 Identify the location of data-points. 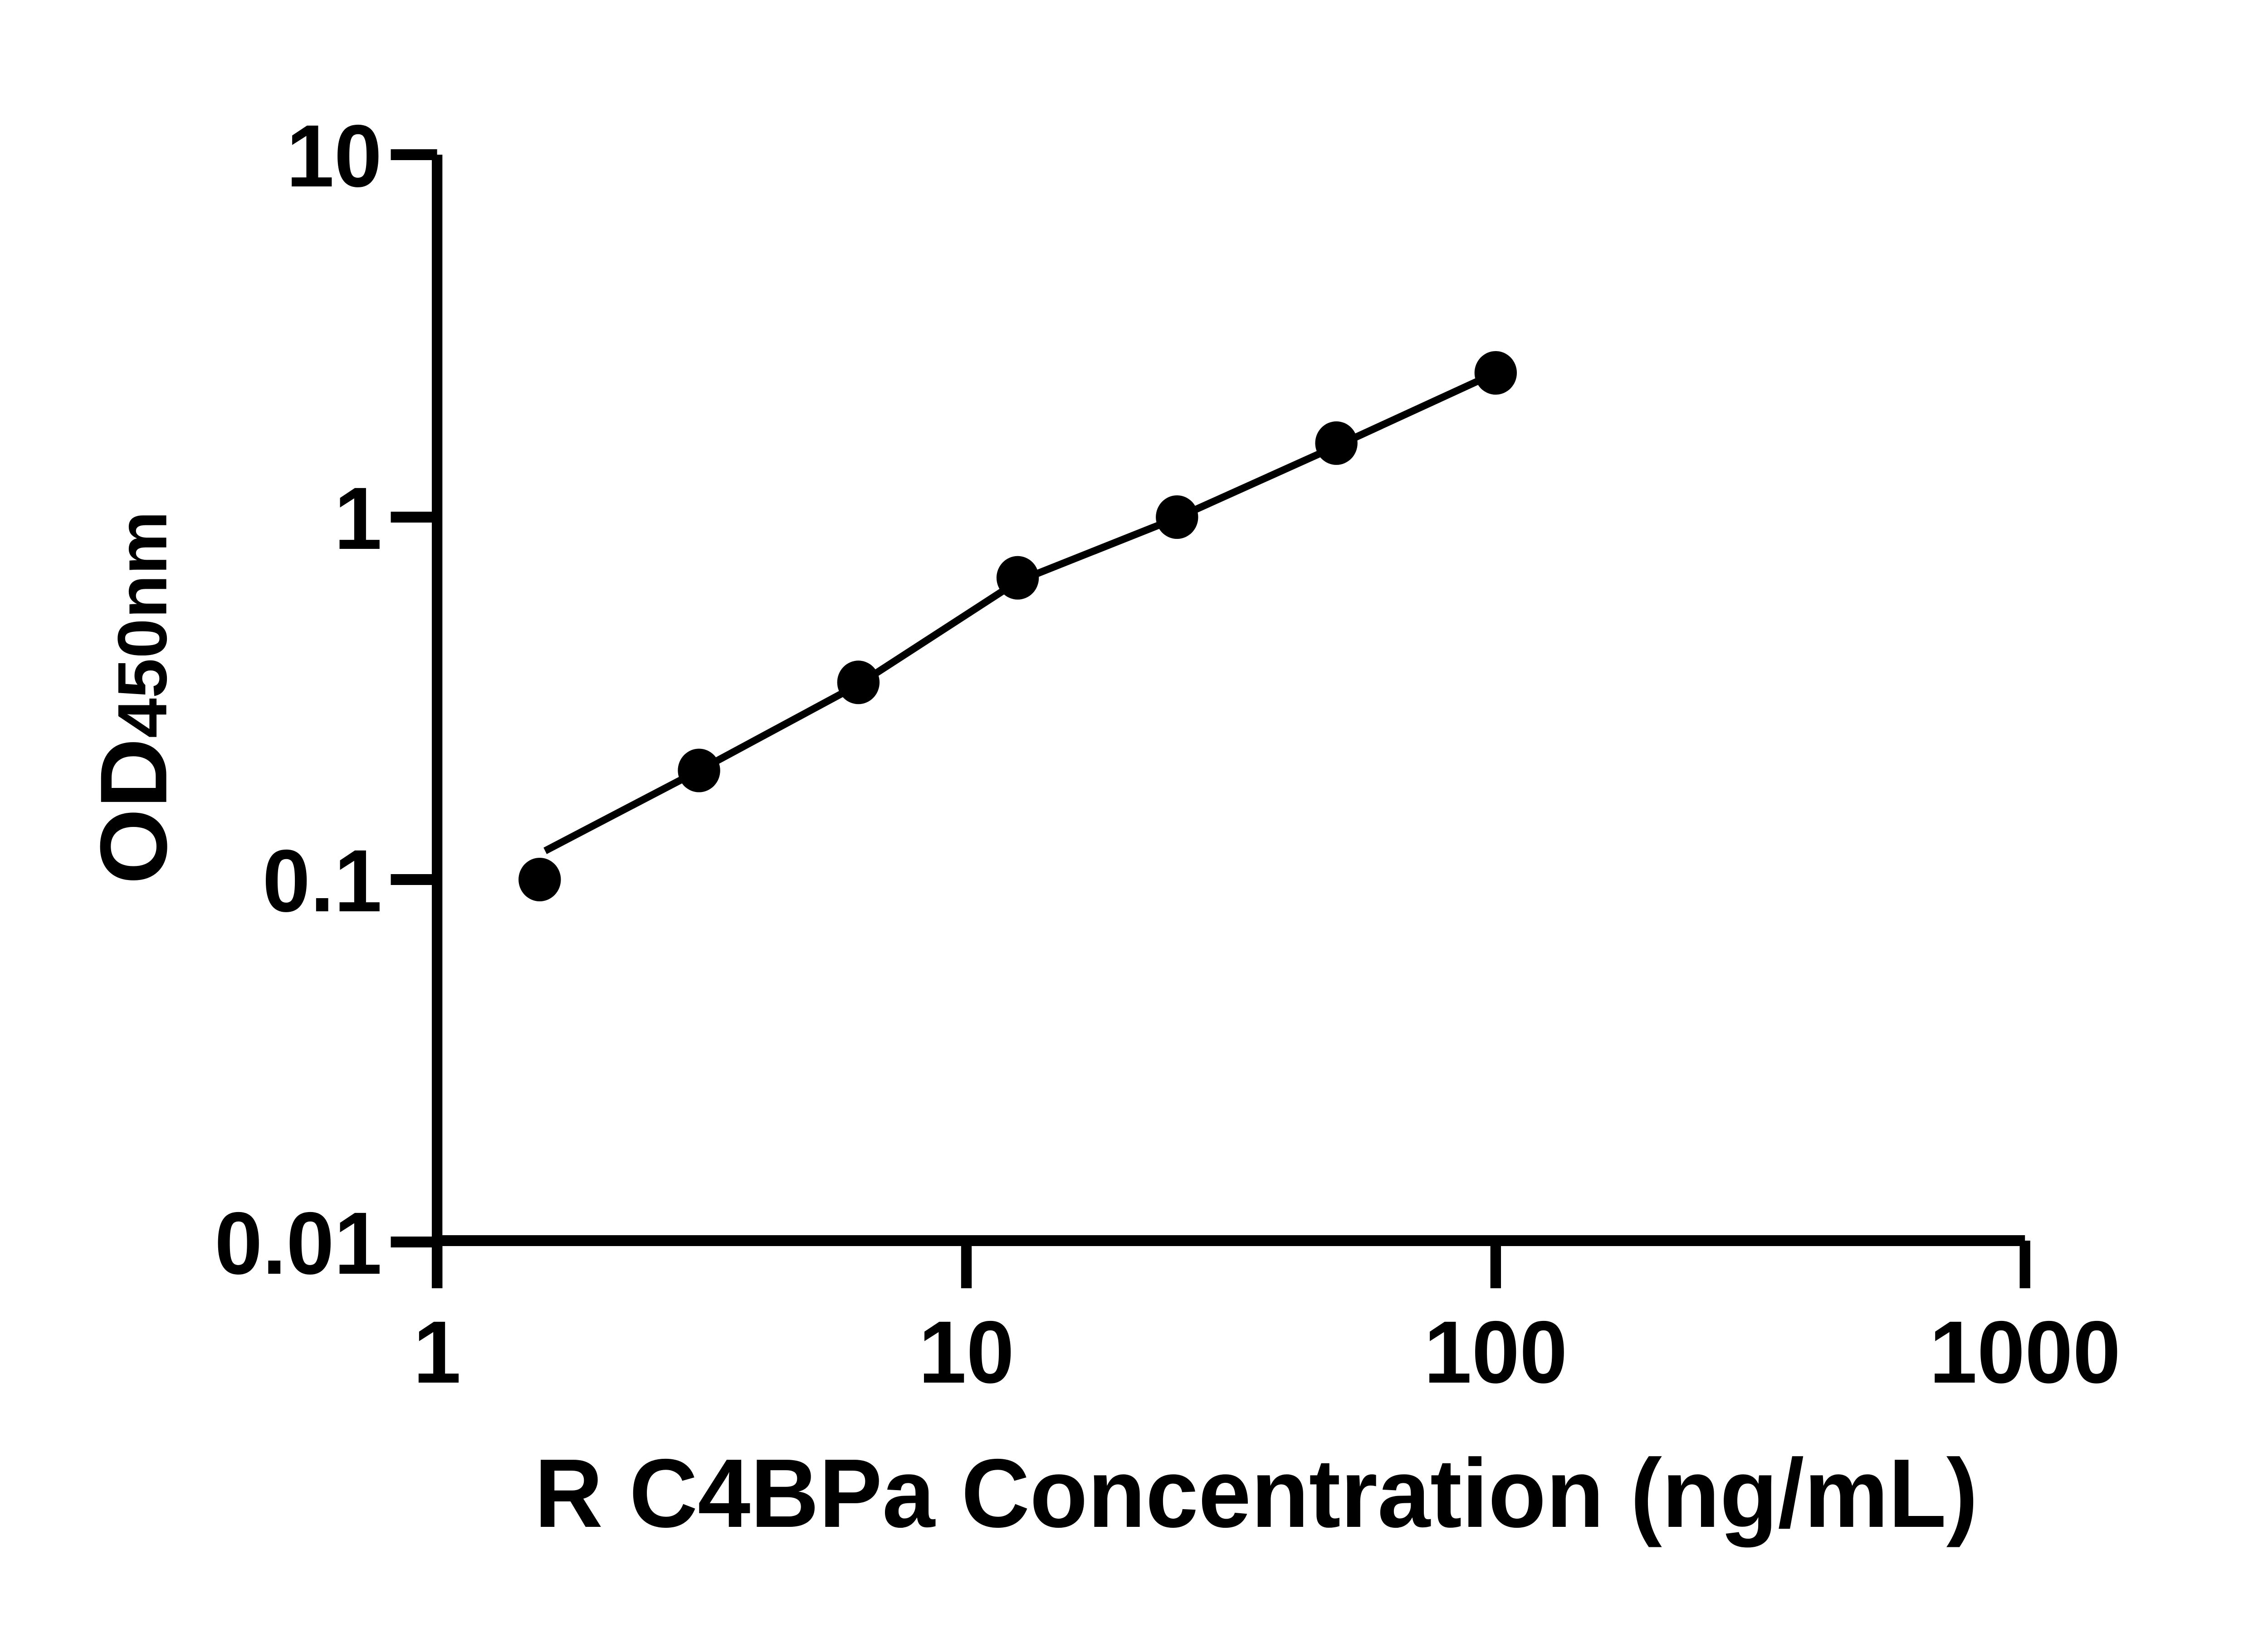
(1018, 626).